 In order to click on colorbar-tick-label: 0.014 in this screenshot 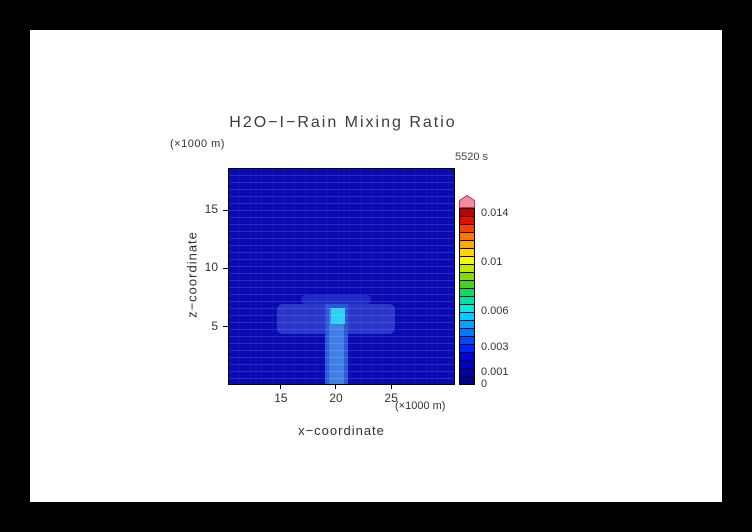, I will do `click(495, 213)`.